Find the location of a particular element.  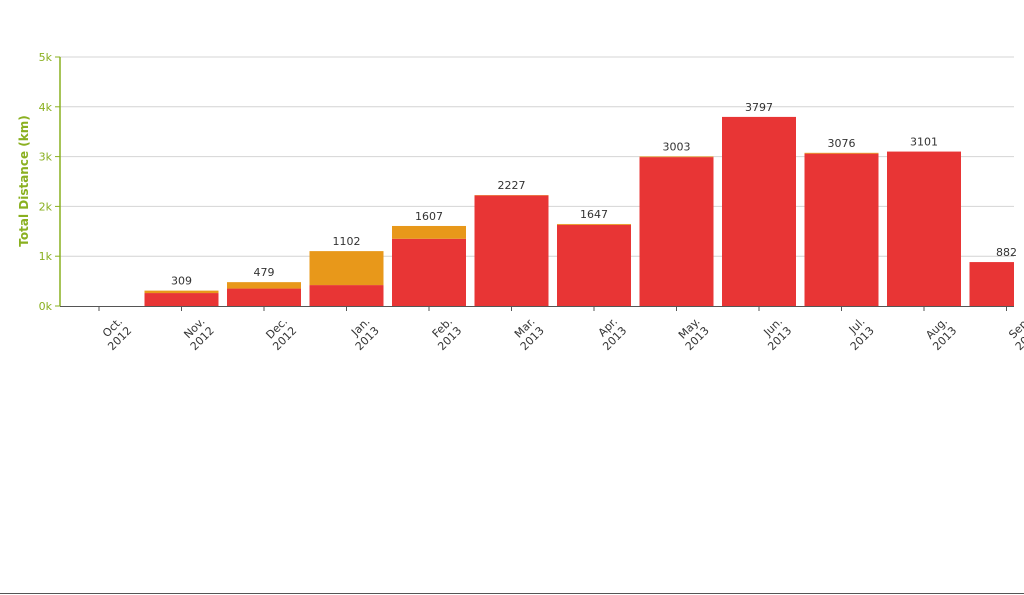

x-tick-label: Sep.2013 is located at coordinates (1015, 334).